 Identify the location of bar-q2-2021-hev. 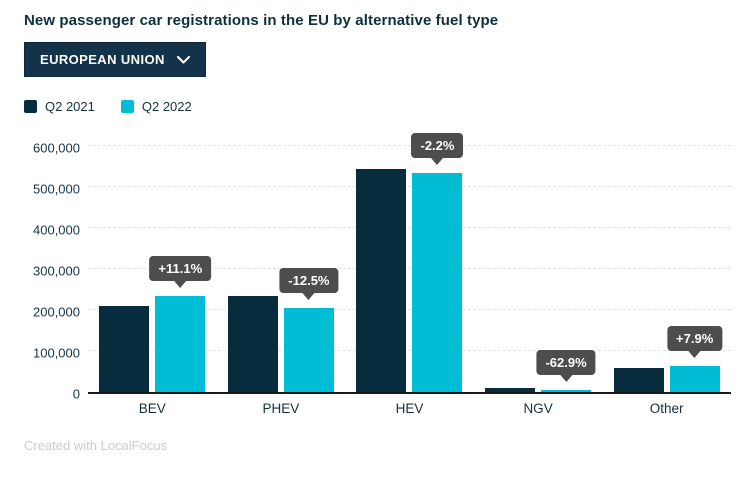
(381, 280).